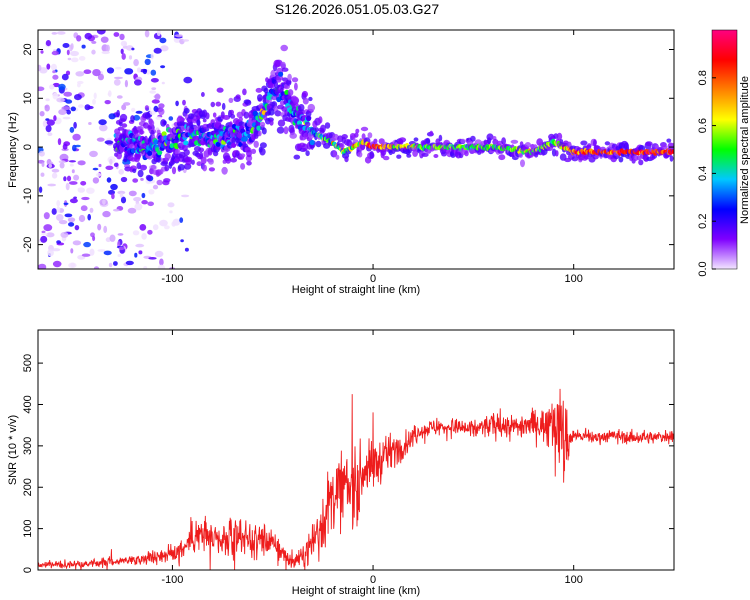 Image resolution: width=750 pixels, height=600 pixels. I want to click on colorbar-tick-label: 0.8, so click(703, 77).